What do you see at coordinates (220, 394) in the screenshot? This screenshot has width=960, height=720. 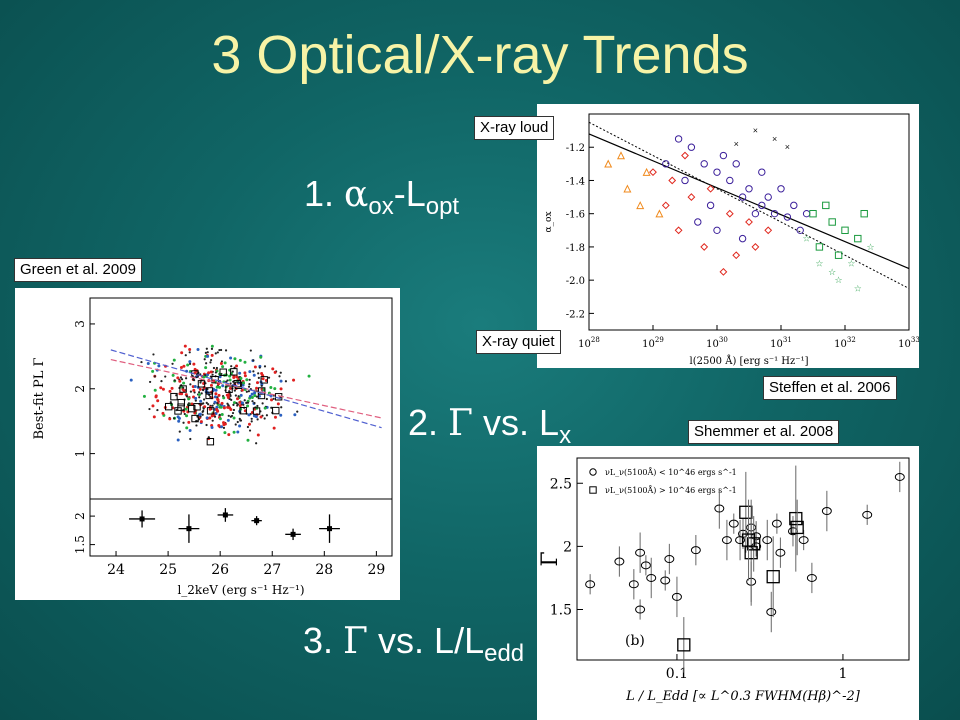 I see `green-scatter-cloud` at bounding box center [220, 394].